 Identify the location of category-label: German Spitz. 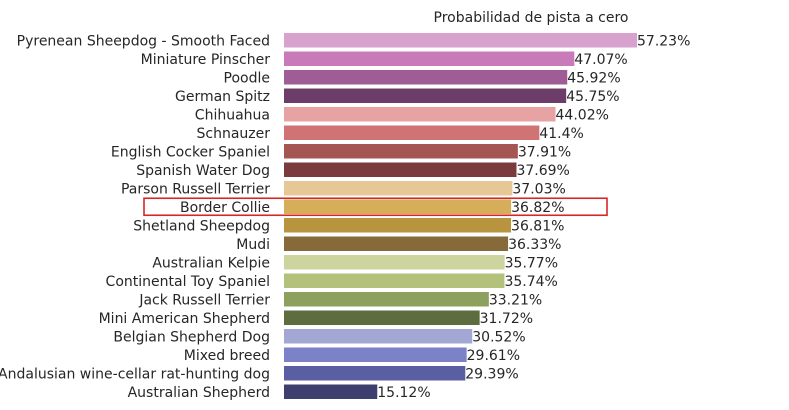
(222, 97).